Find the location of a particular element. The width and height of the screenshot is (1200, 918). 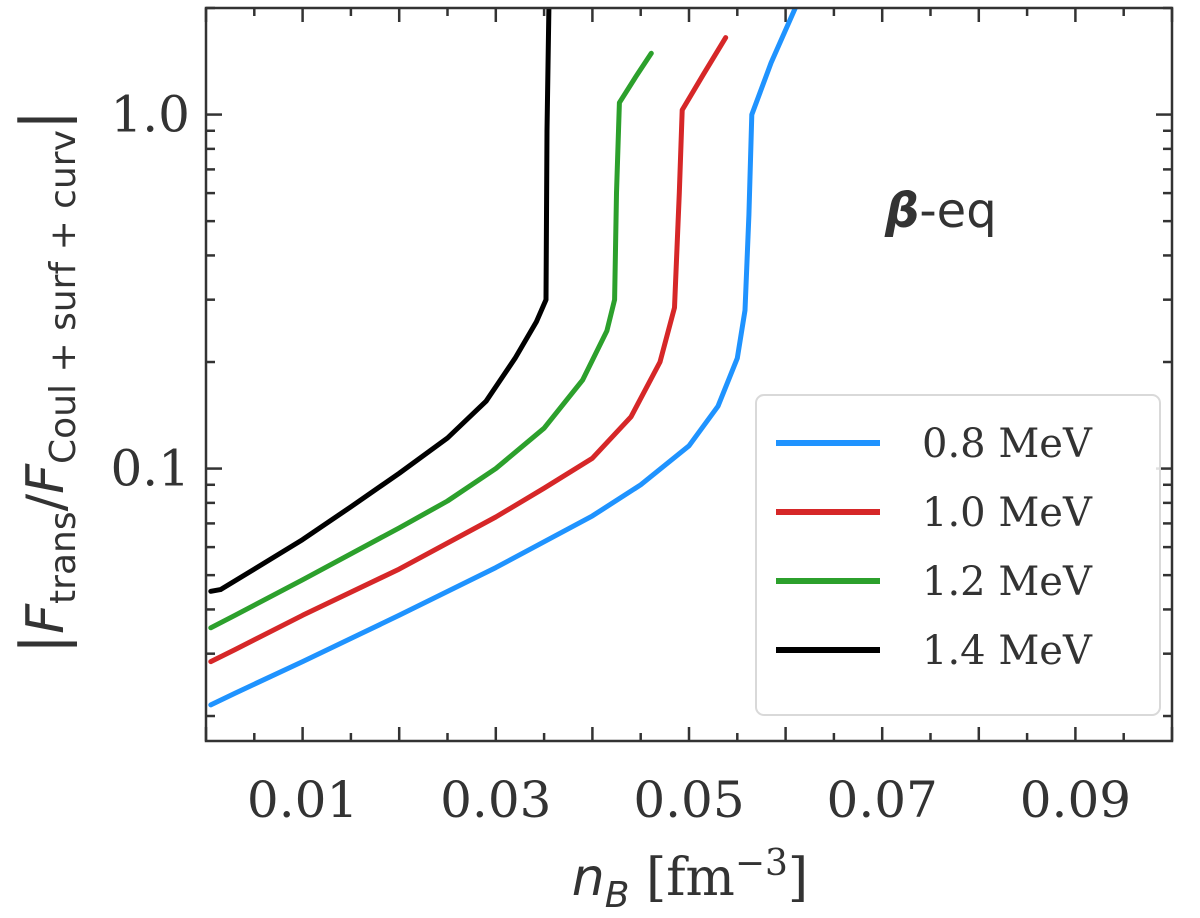

y-axis-title-bar-right: | is located at coordinates (43, 120).